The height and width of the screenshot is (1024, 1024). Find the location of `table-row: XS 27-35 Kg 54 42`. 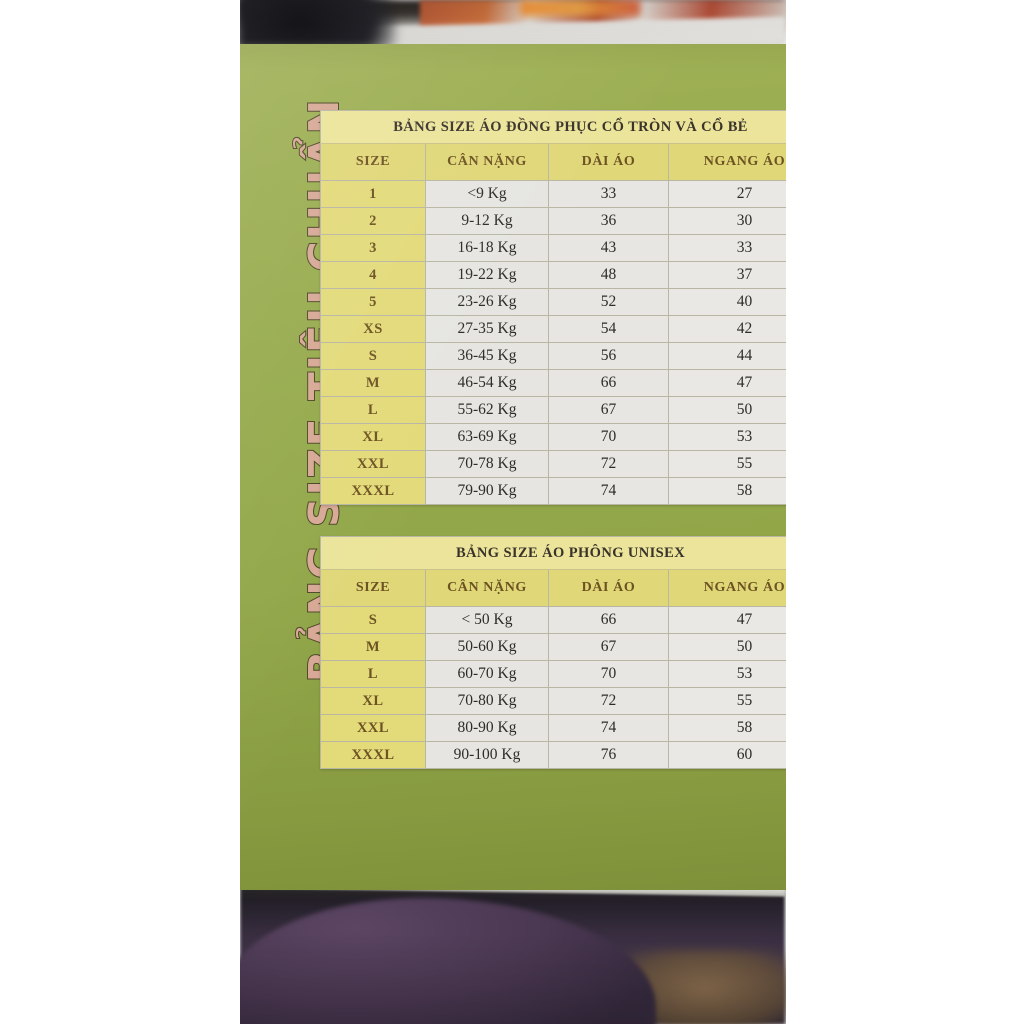

table-row: XS 27-35 Kg 54 42 is located at coordinates (553, 329).